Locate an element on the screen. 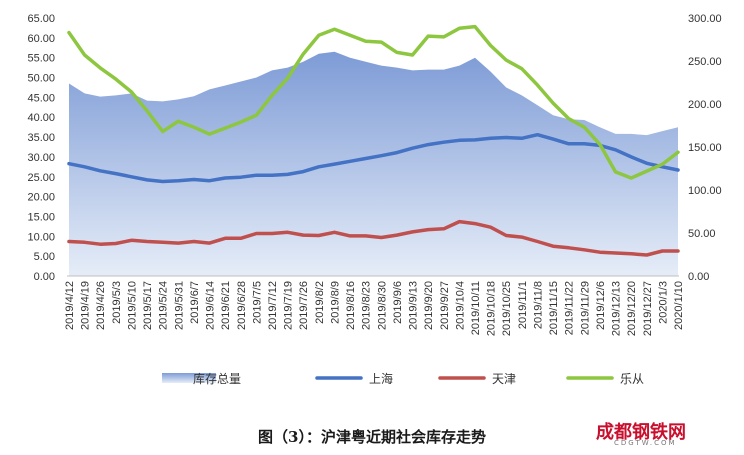 This screenshot has height=455, width=744. y-left-tick-label: 0.00 is located at coordinates (44, 277).